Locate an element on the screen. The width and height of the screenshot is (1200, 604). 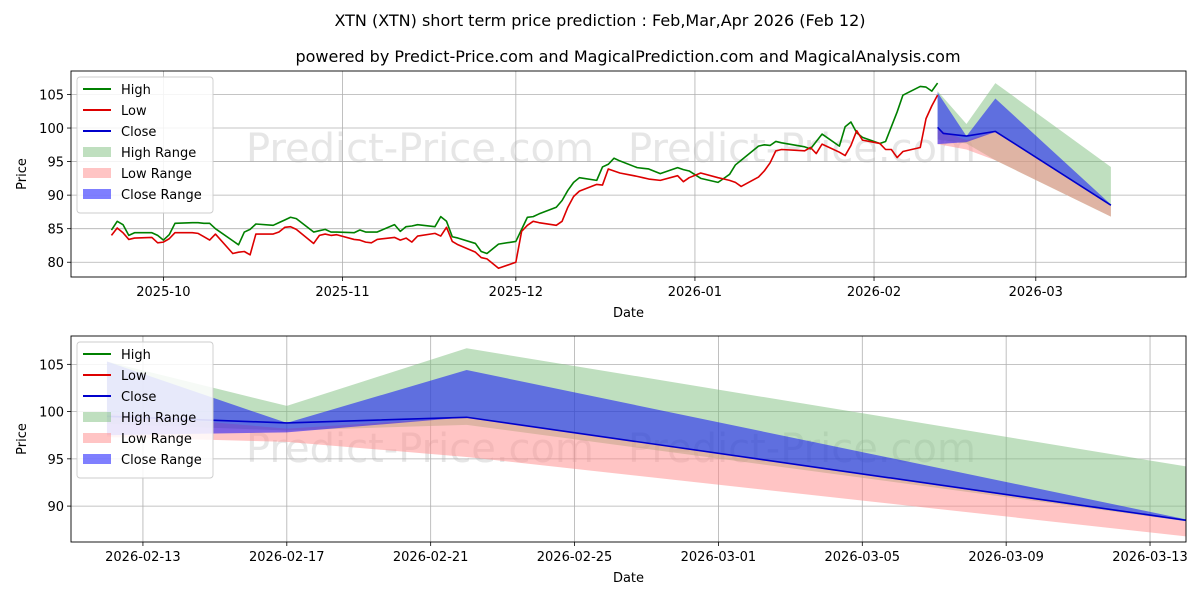
y-tick-label: 80 is located at coordinates (55, 263).